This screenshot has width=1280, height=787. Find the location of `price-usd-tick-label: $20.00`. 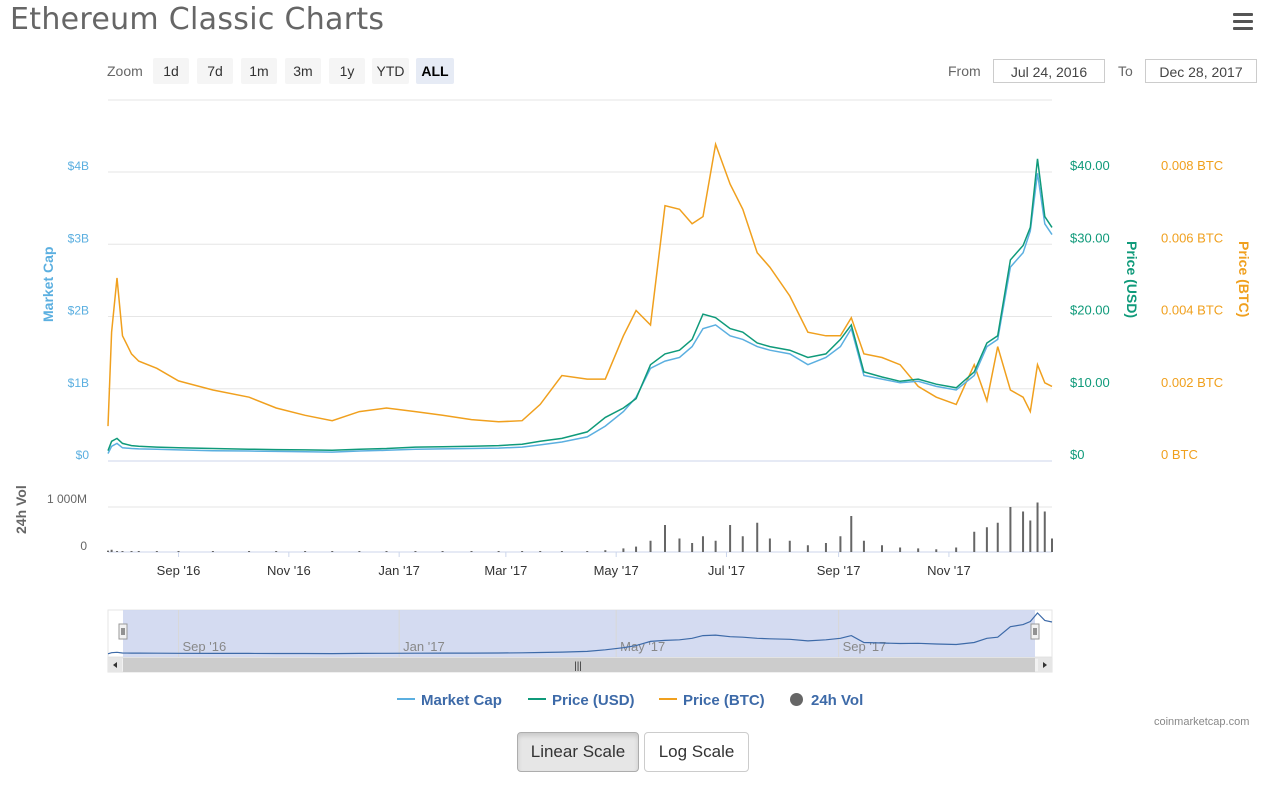

price-usd-tick-label: $20.00 is located at coordinates (1090, 310).